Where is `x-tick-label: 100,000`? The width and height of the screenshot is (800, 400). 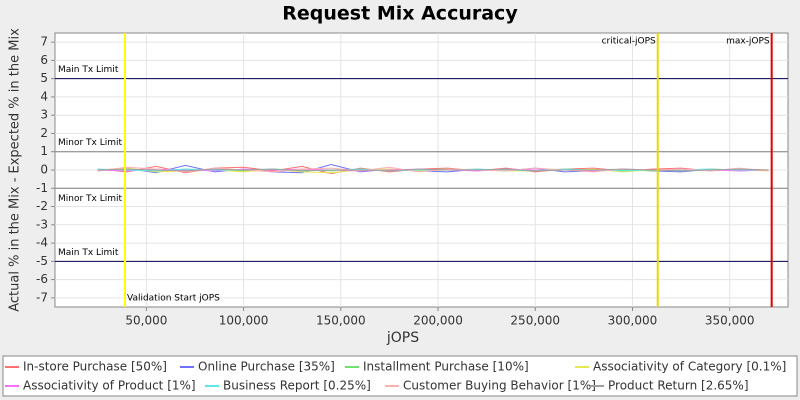
x-tick-label: 100,000 is located at coordinates (244, 321).